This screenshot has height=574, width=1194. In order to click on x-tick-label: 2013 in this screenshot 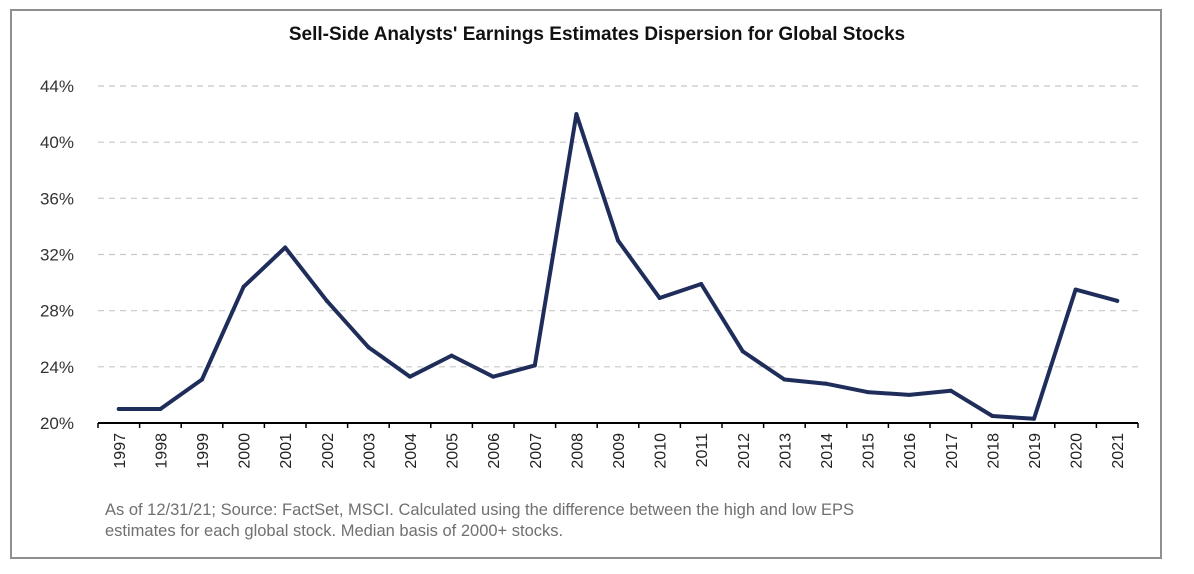, I will do `click(785, 451)`.